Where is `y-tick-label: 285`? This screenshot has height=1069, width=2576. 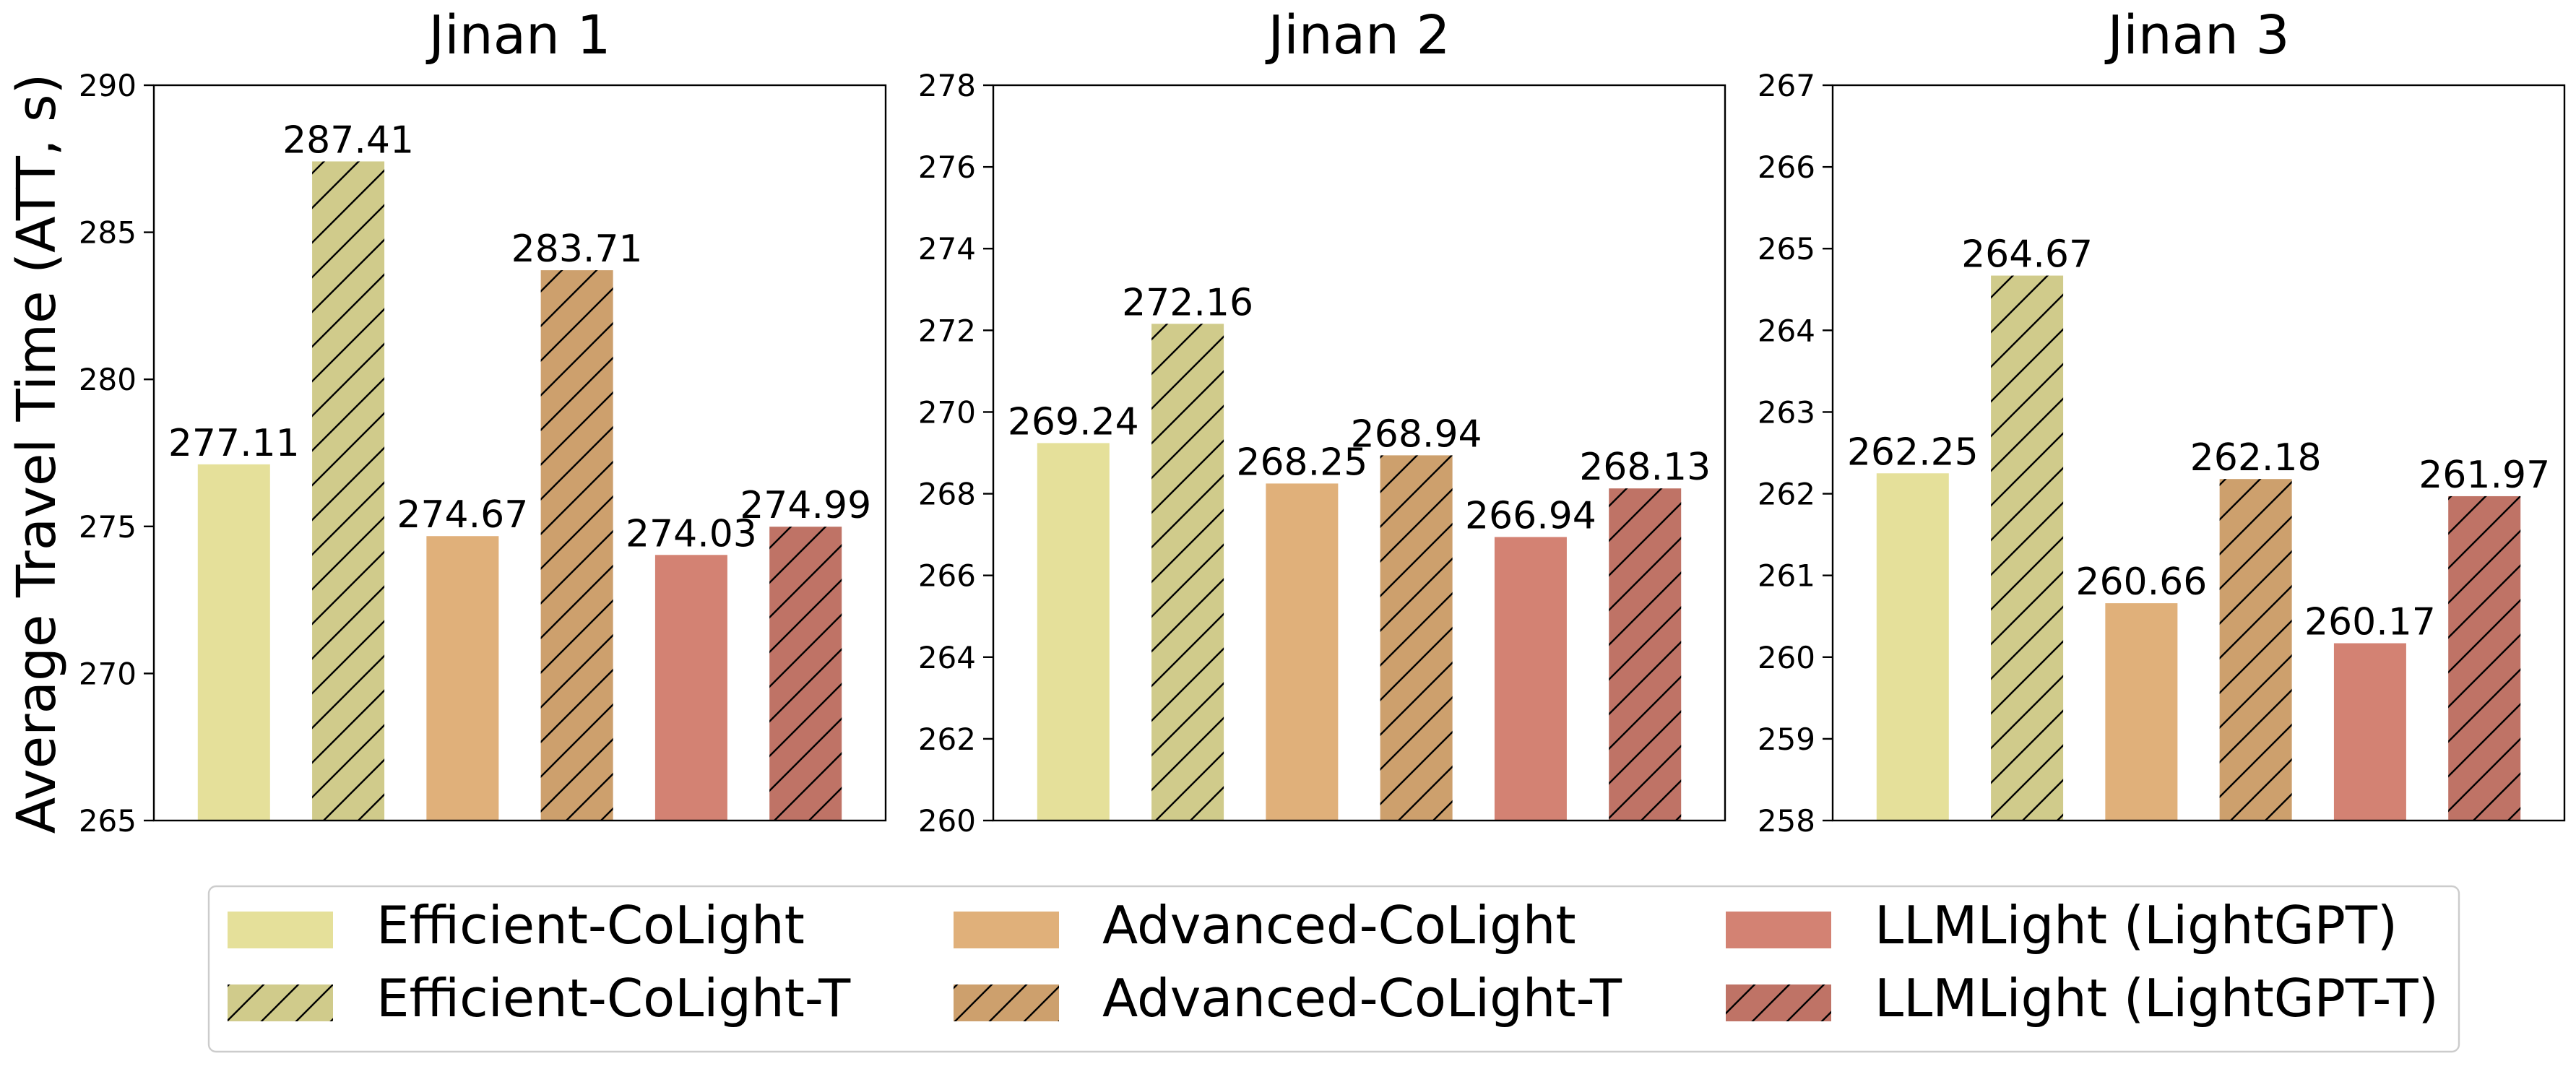 y-tick-label: 285 is located at coordinates (108, 233).